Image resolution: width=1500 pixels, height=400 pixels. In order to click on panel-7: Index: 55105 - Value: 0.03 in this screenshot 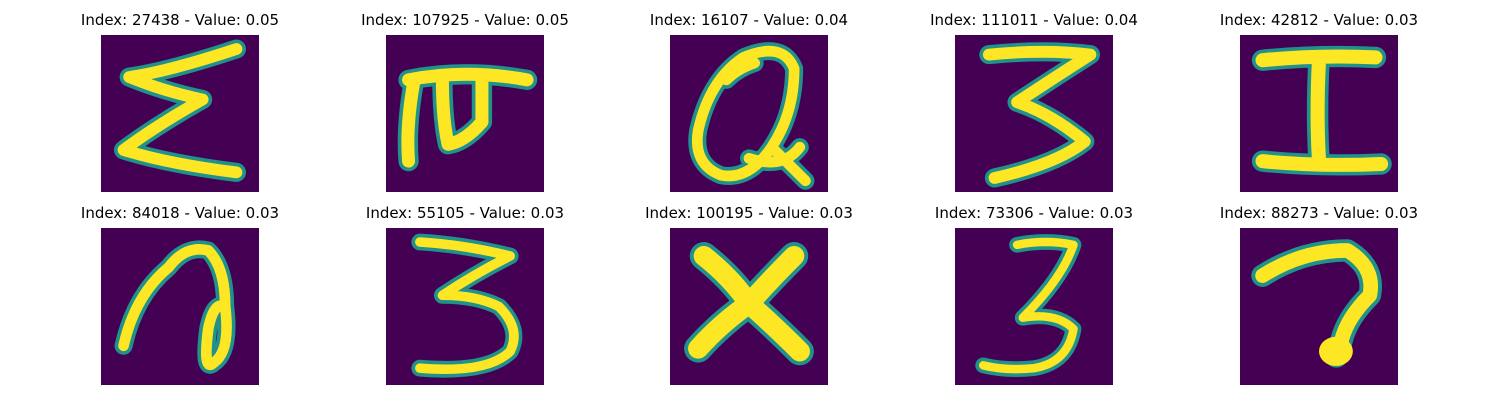, I will do `click(465, 294)`.